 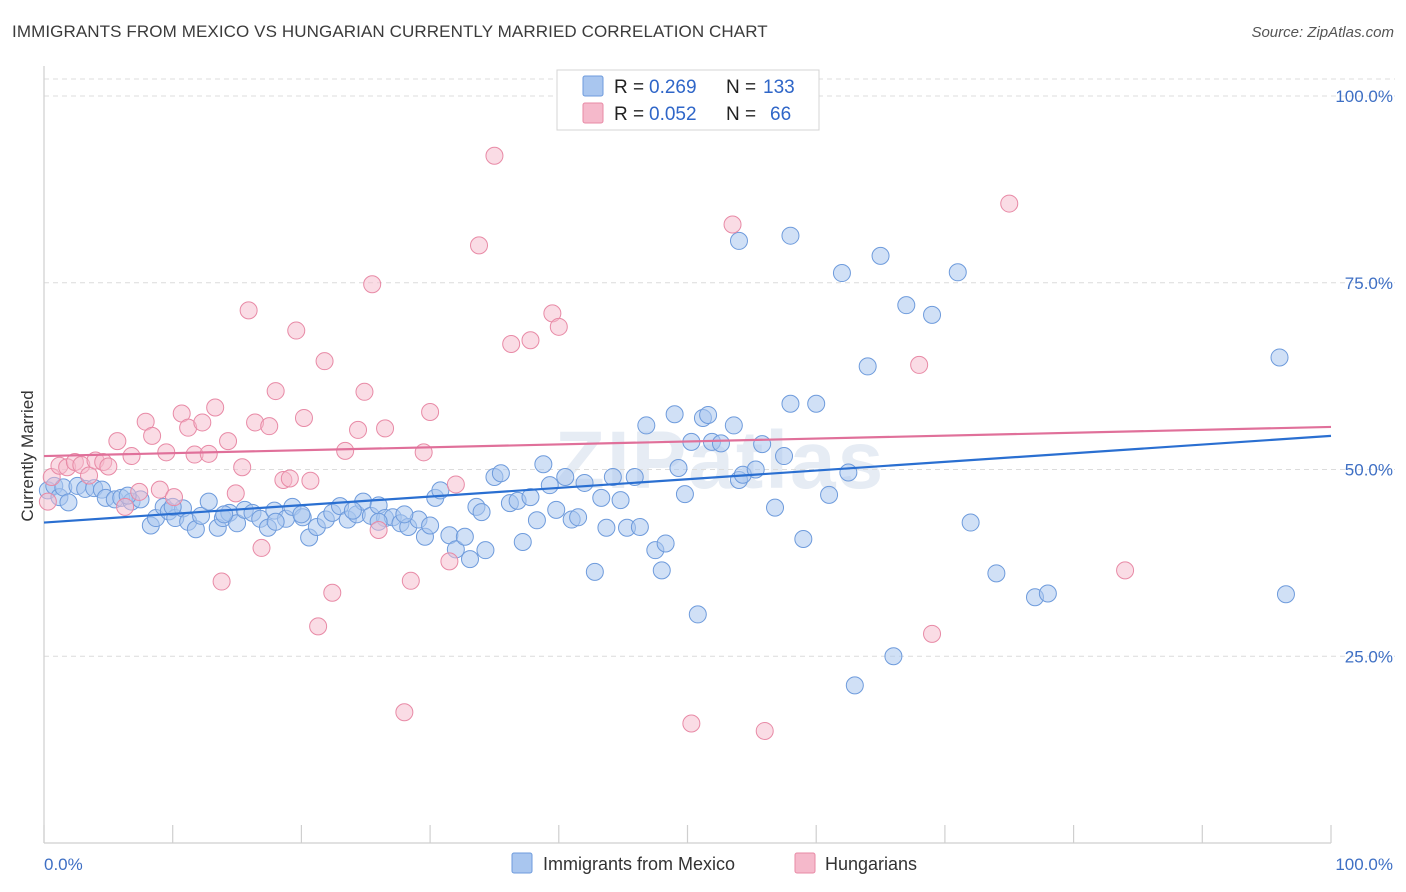 What do you see at coordinates (27, 455) in the screenshot?
I see `y-axis-title: Currently Married` at bounding box center [27, 455].